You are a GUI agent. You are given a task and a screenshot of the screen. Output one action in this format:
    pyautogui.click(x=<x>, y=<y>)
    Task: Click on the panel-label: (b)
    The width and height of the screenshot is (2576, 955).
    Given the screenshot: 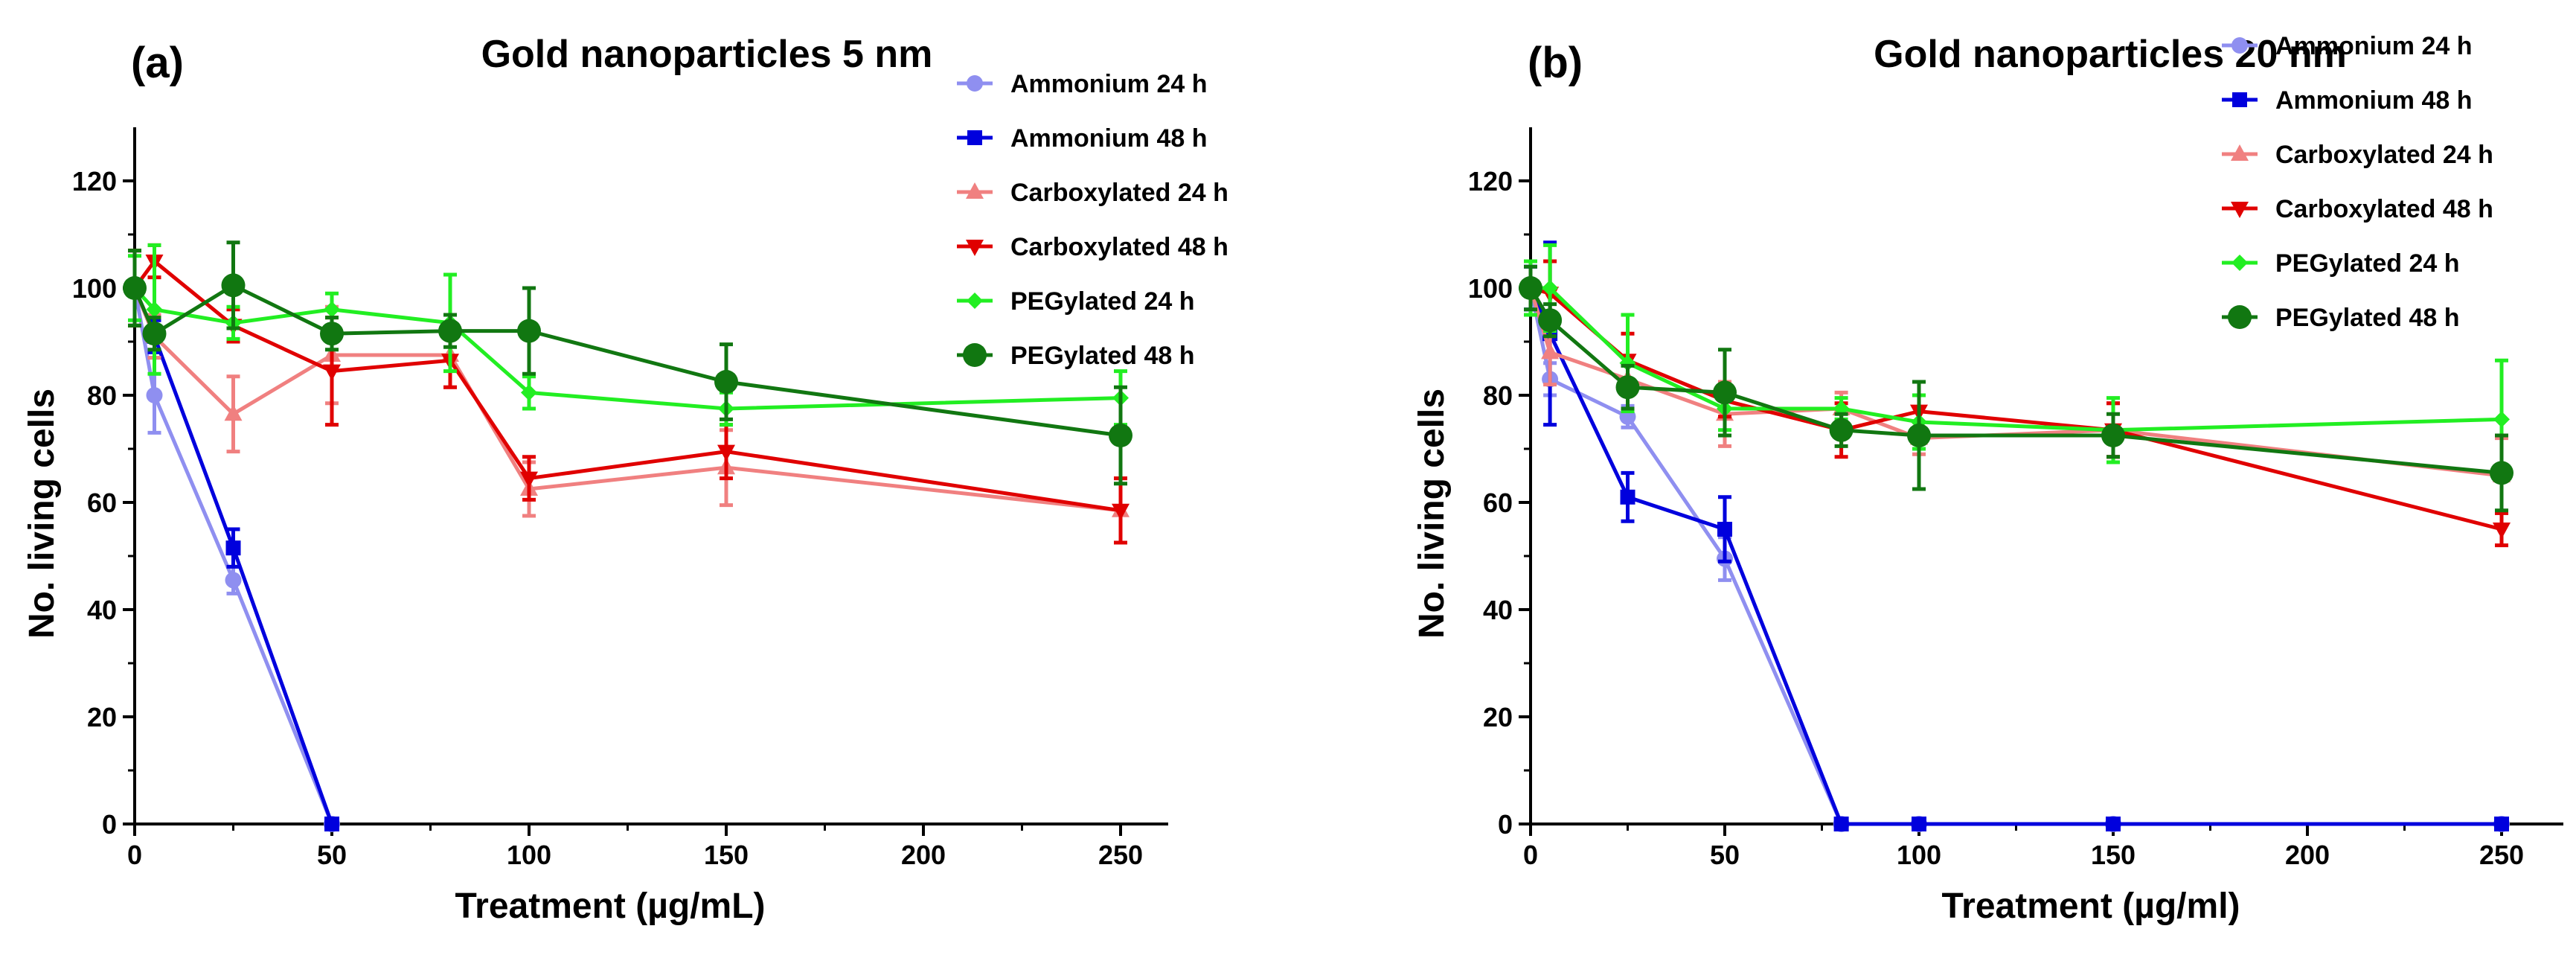 What is the action you would take?
    pyautogui.click(x=1555, y=63)
    